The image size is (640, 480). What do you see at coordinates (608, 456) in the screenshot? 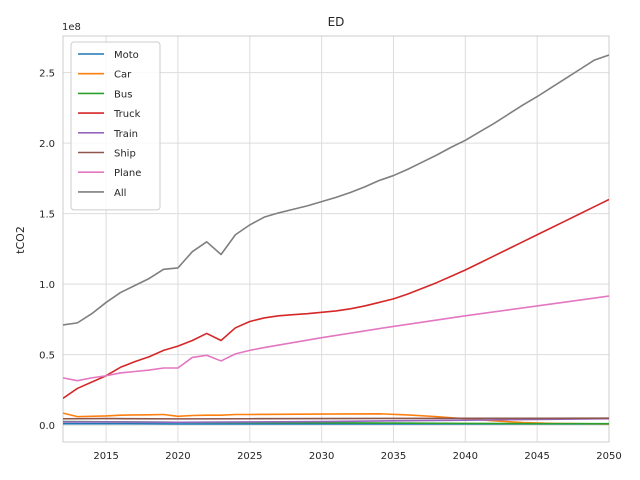
I see `x-tick-label: 2050` at bounding box center [608, 456].